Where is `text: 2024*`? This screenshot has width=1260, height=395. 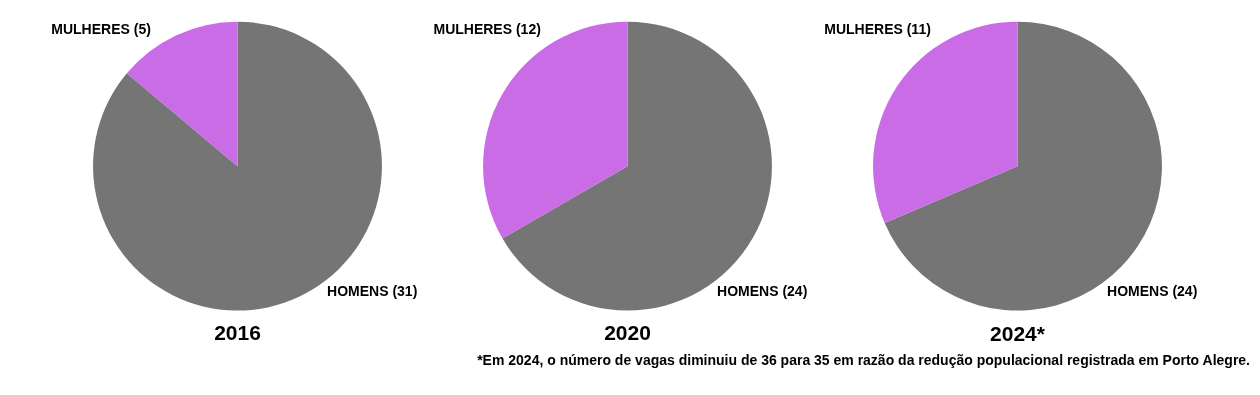
text: 2024* is located at coordinates (1018, 333).